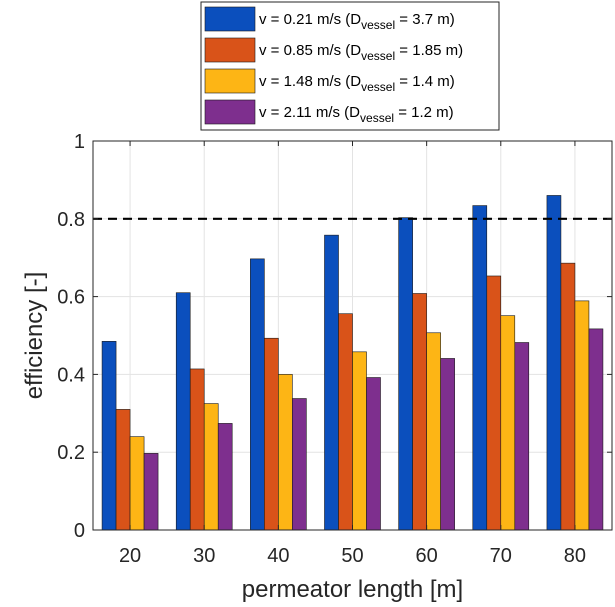  I want to click on x-tick-label: 20, so click(130, 556).